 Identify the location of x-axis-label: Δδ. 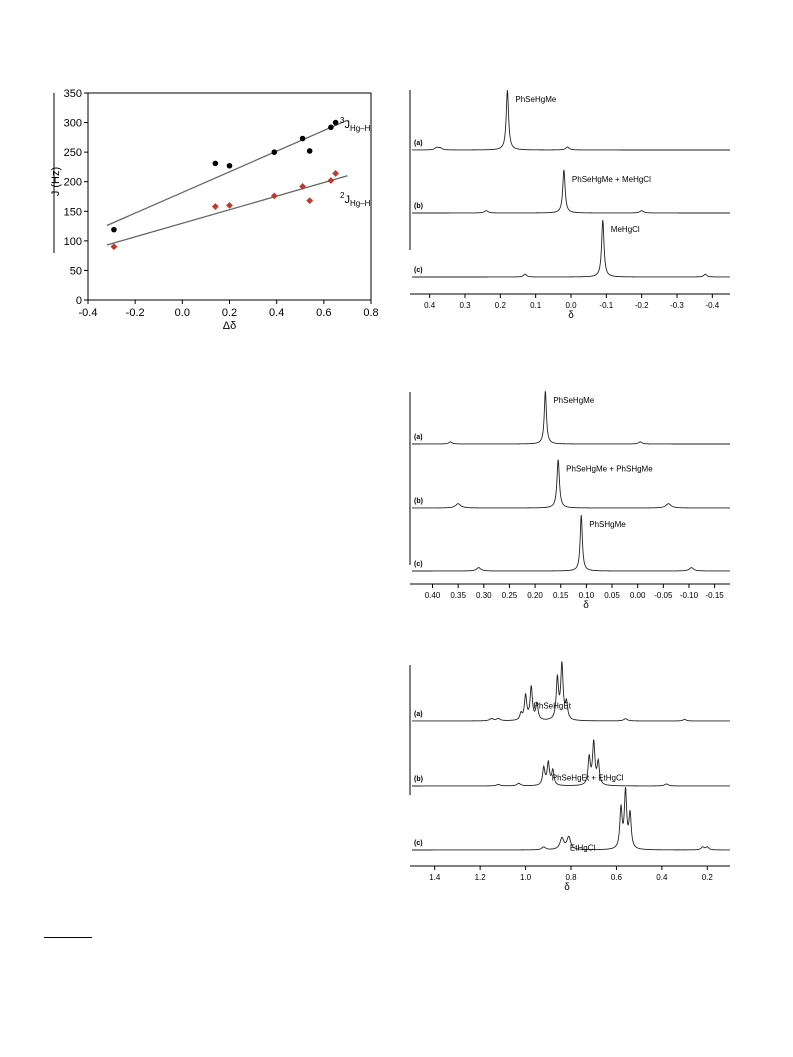
(229, 326).